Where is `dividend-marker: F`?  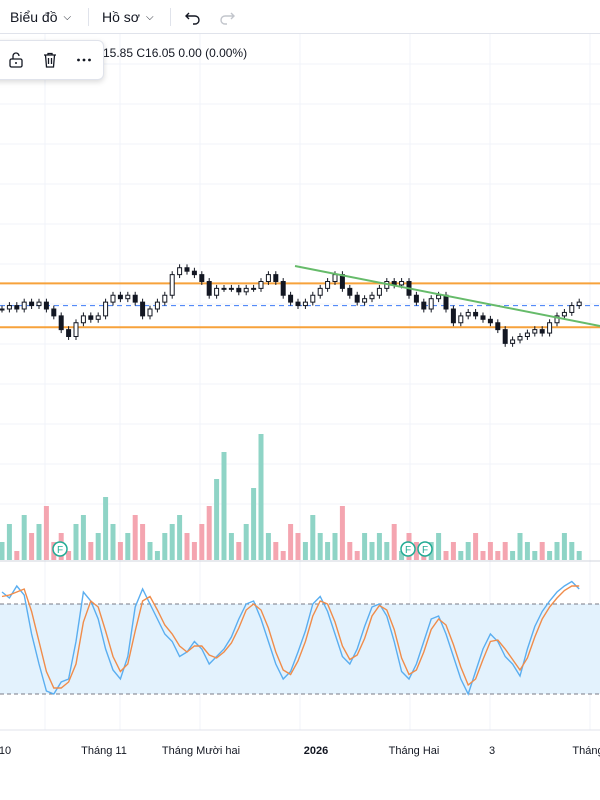
dividend-marker: F is located at coordinates (60, 549).